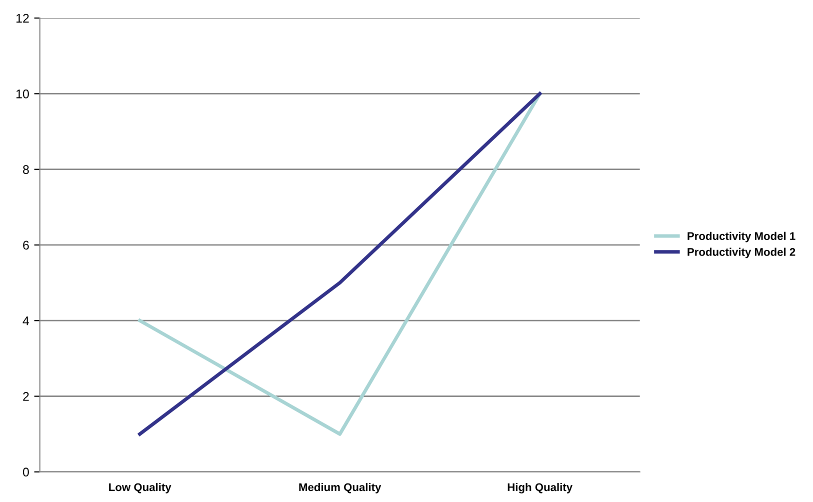  What do you see at coordinates (26, 396) in the screenshot?
I see `y-tick-label: 2` at bounding box center [26, 396].